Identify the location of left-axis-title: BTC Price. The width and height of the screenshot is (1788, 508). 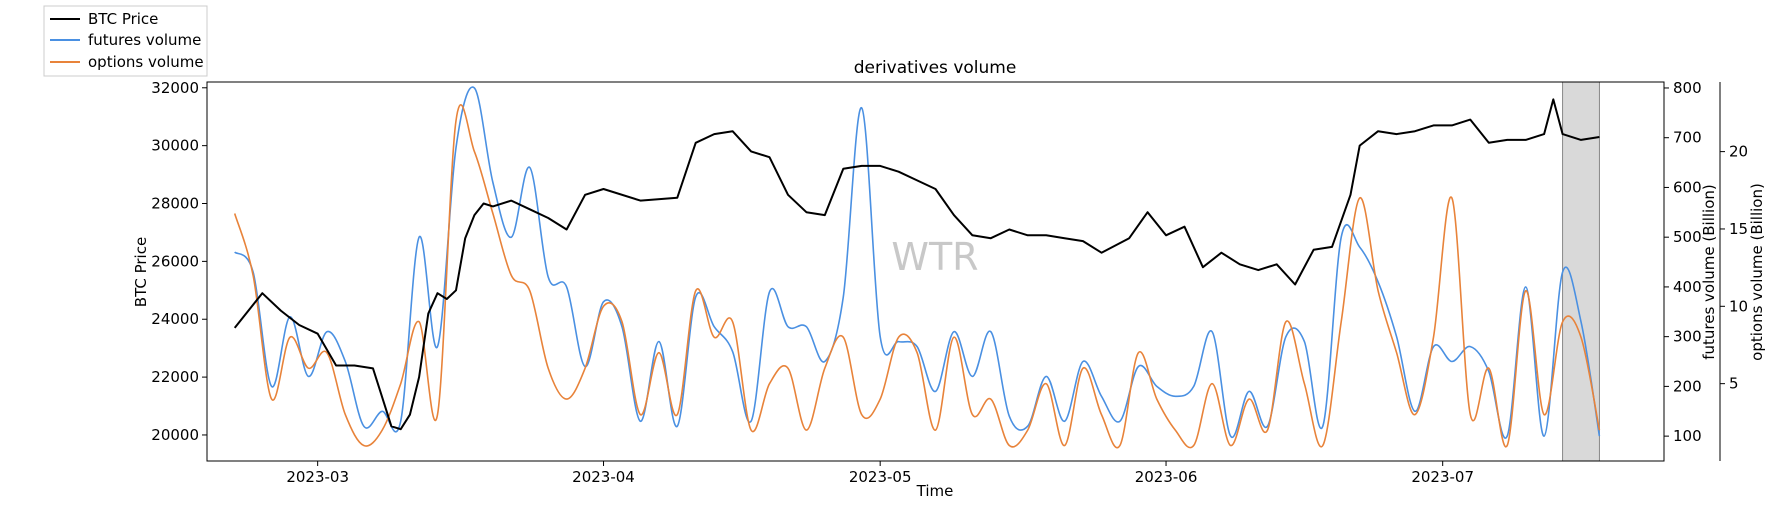
(141, 272).